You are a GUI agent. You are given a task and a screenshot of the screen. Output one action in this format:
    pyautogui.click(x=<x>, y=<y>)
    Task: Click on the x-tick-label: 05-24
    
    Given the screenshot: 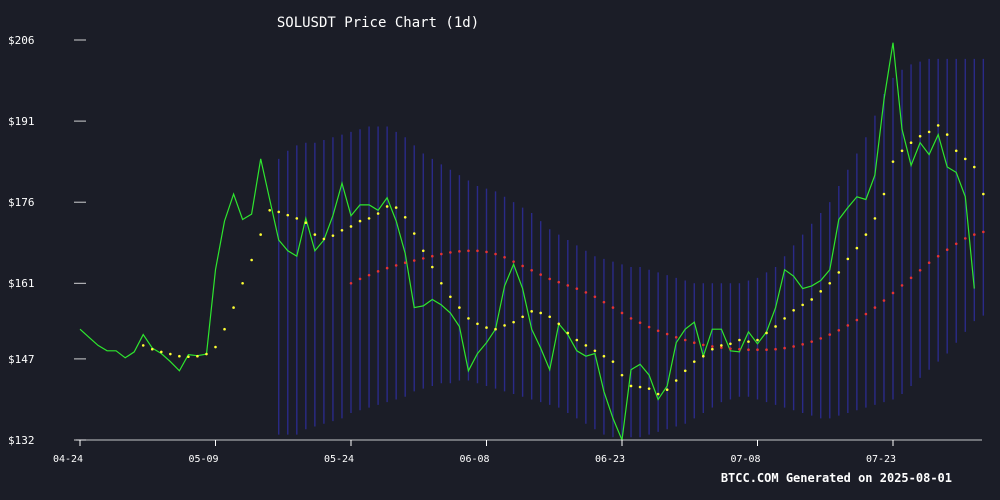 What is the action you would take?
    pyautogui.click(x=339, y=459)
    